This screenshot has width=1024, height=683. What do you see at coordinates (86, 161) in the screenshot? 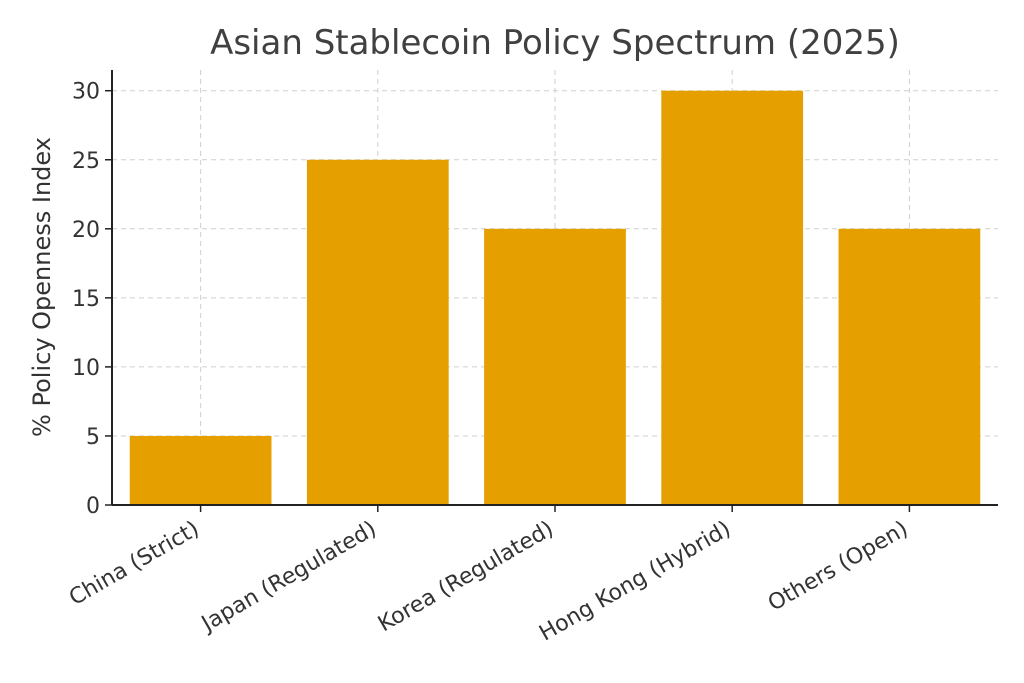
I see `y-tick-label: 25` at bounding box center [86, 161].